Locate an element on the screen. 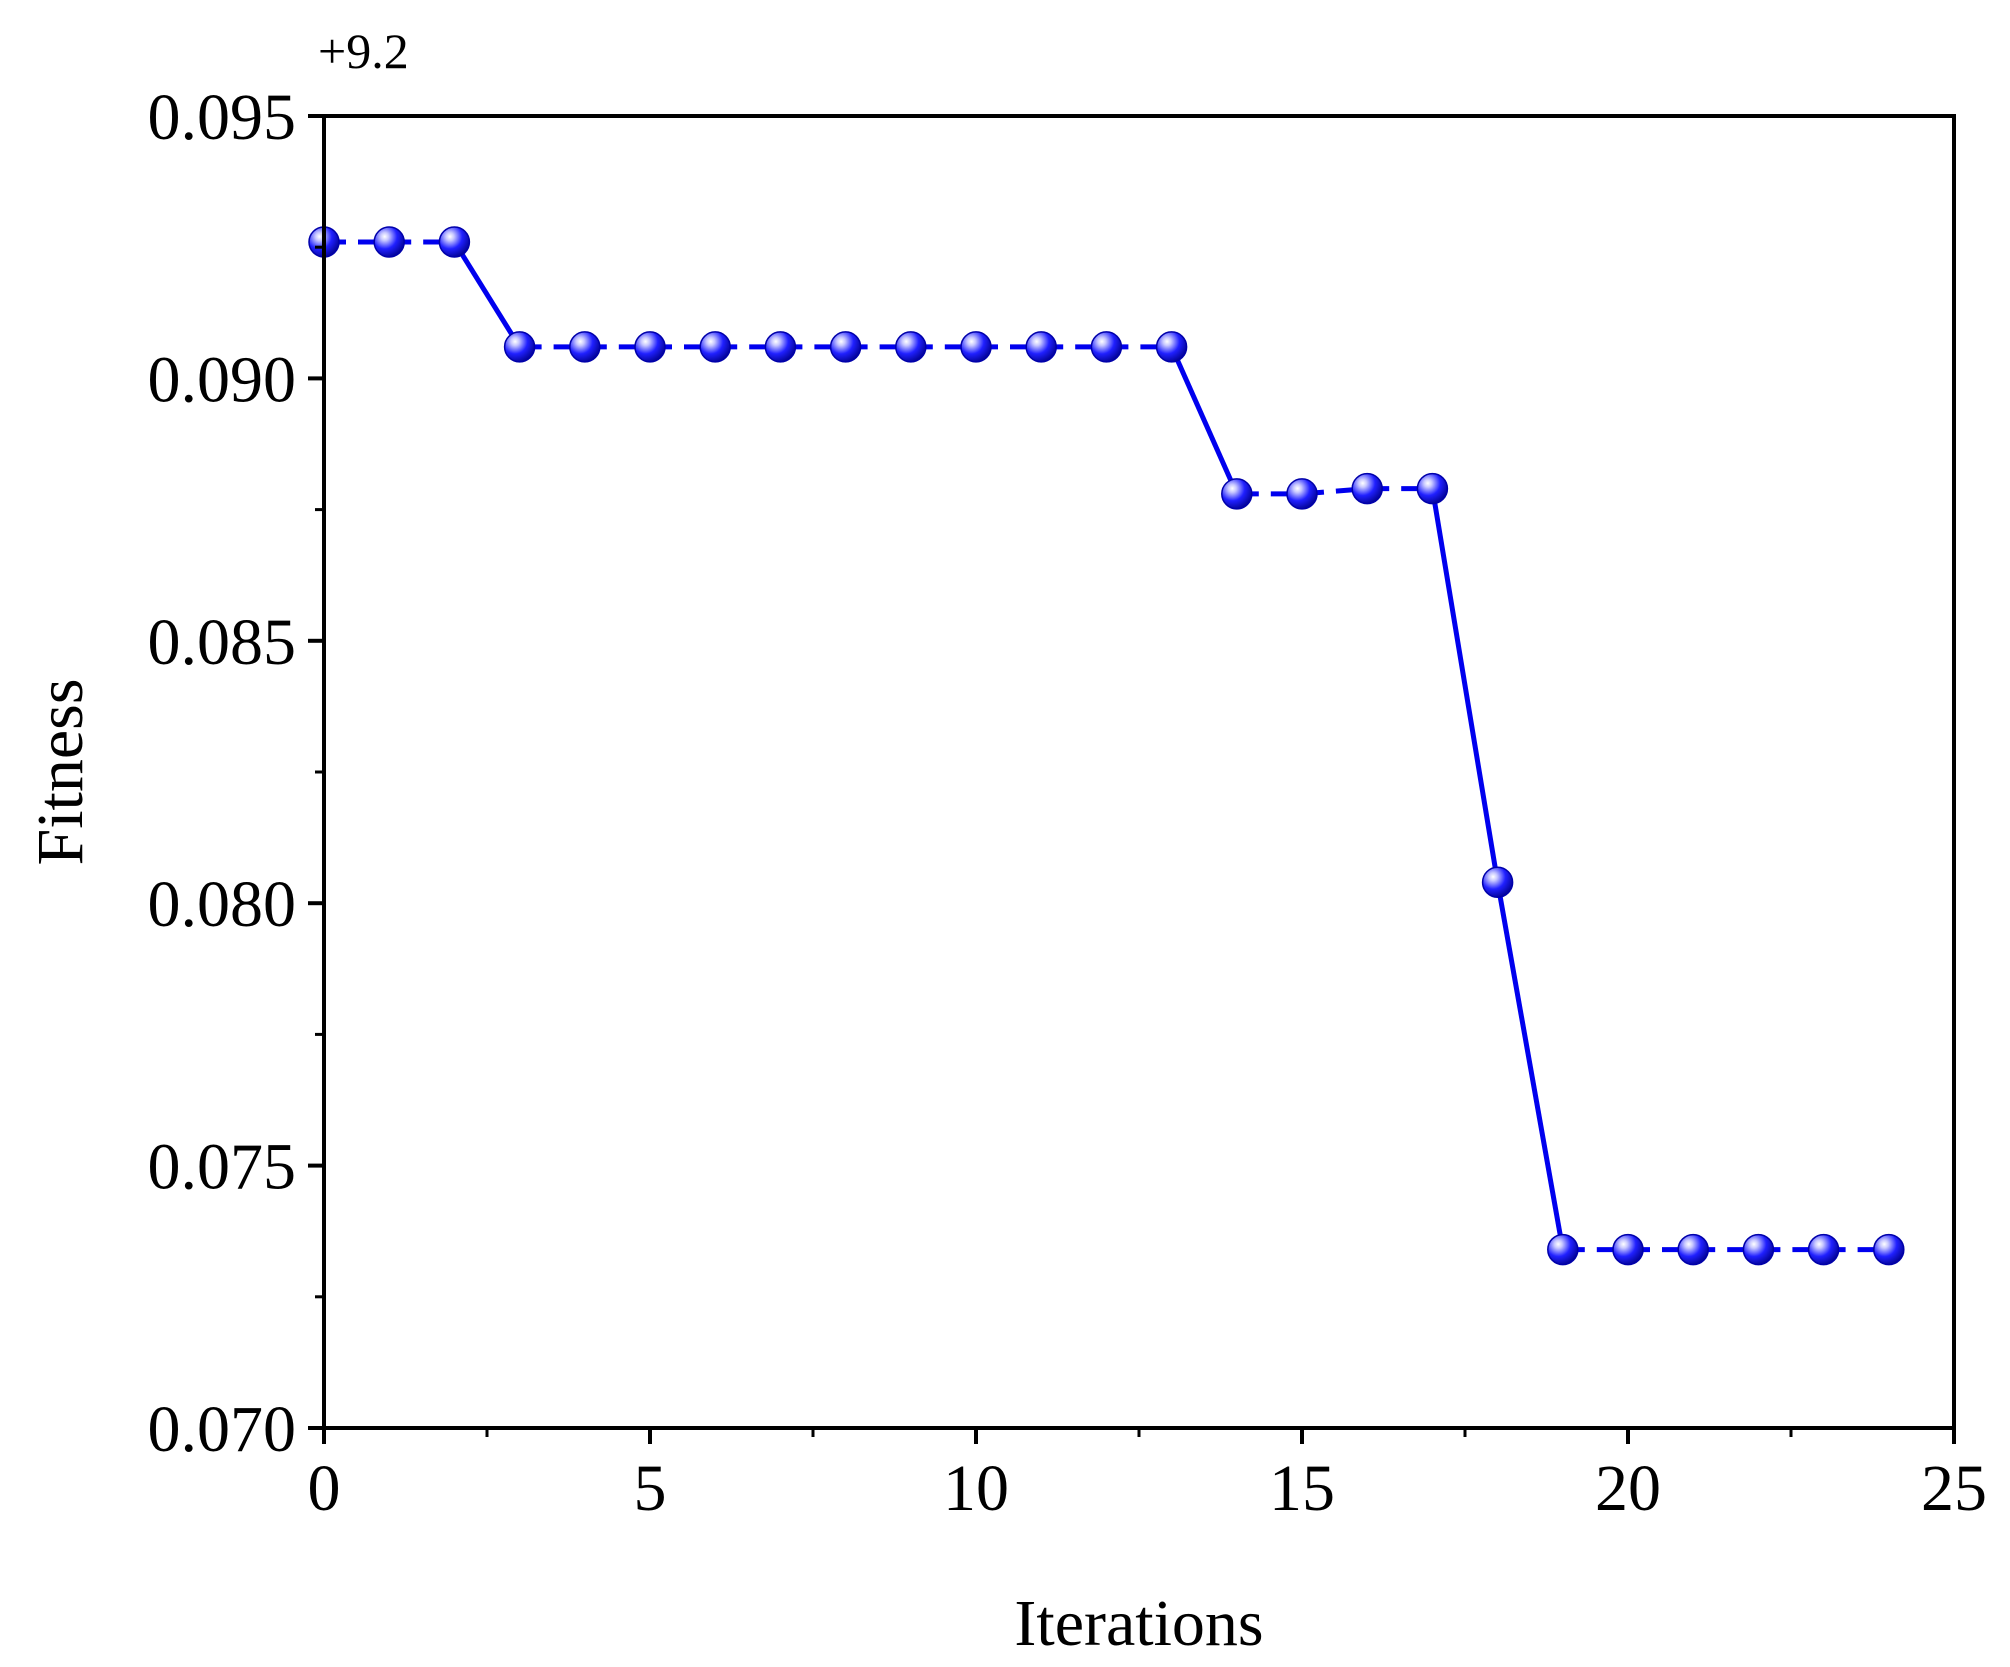 Image resolution: width=2010 pixels, height=1667 pixels. y-tick-label: 0.095 is located at coordinates (222, 117).